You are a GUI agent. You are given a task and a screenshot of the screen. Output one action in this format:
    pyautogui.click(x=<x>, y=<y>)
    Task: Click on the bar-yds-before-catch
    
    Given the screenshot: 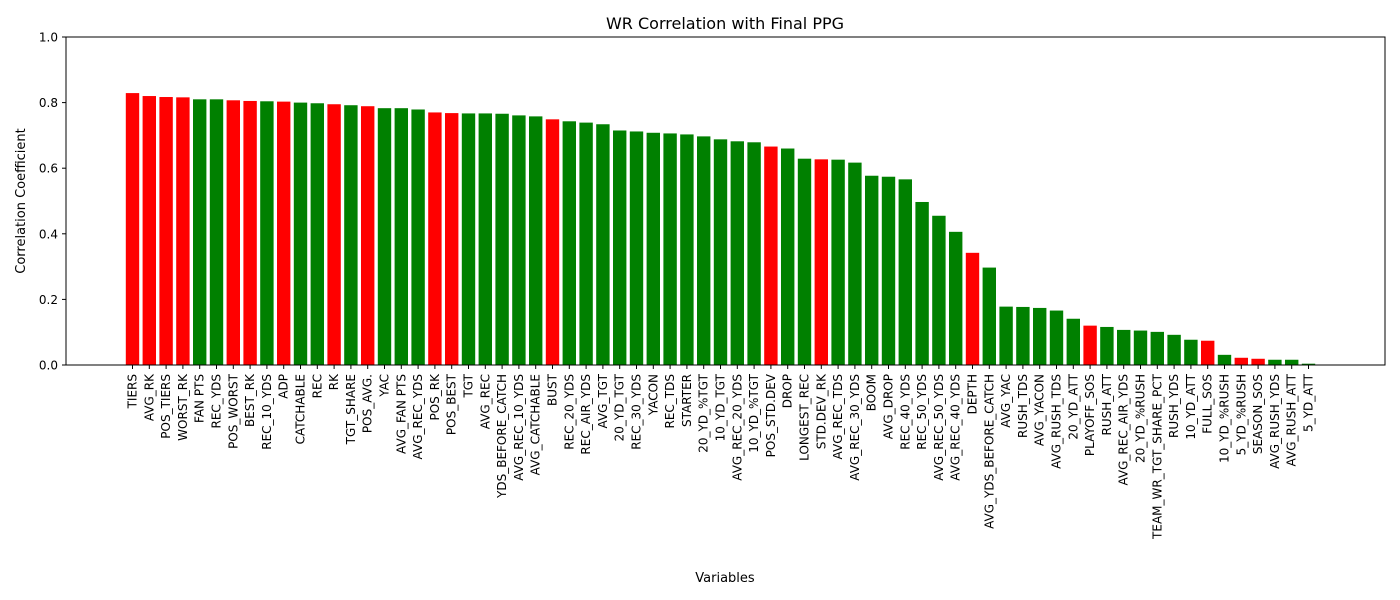 What is the action you would take?
    pyautogui.click(x=502, y=239)
    